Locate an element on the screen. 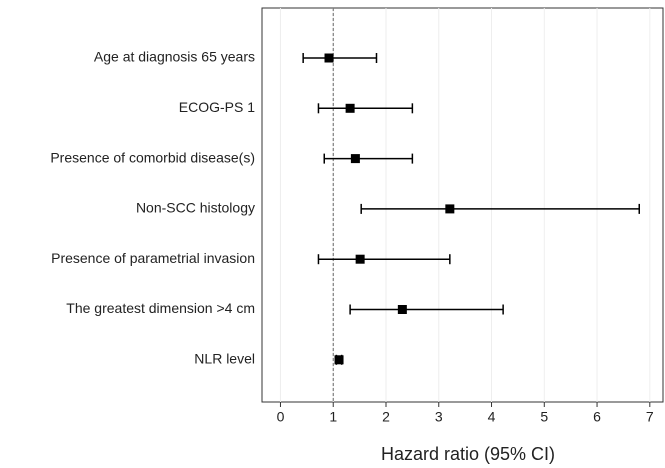 Image resolution: width=665 pixels, height=468 pixels. x-tick-label: 3 is located at coordinates (439, 417).